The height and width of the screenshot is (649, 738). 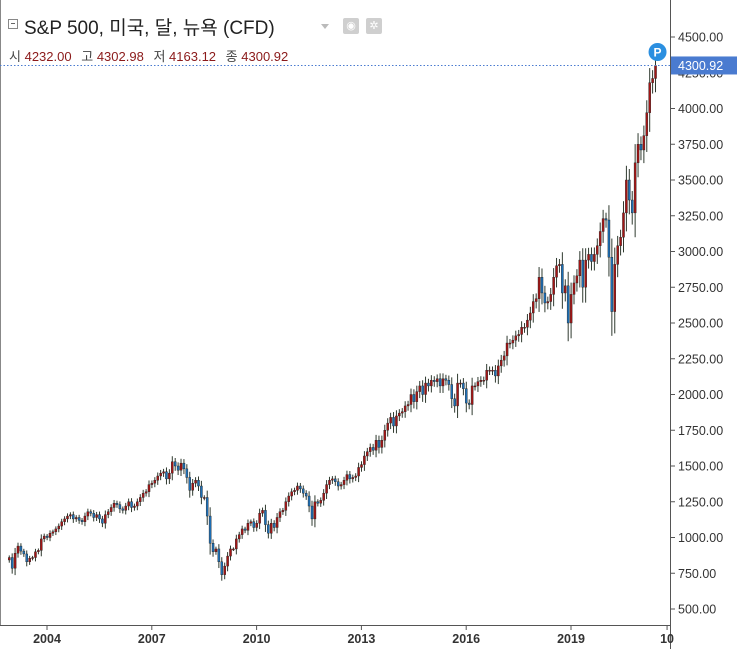 What do you see at coordinates (697, 610) in the screenshot?
I see `y-tick-label: 500.00` at bounding box center [697, 610].